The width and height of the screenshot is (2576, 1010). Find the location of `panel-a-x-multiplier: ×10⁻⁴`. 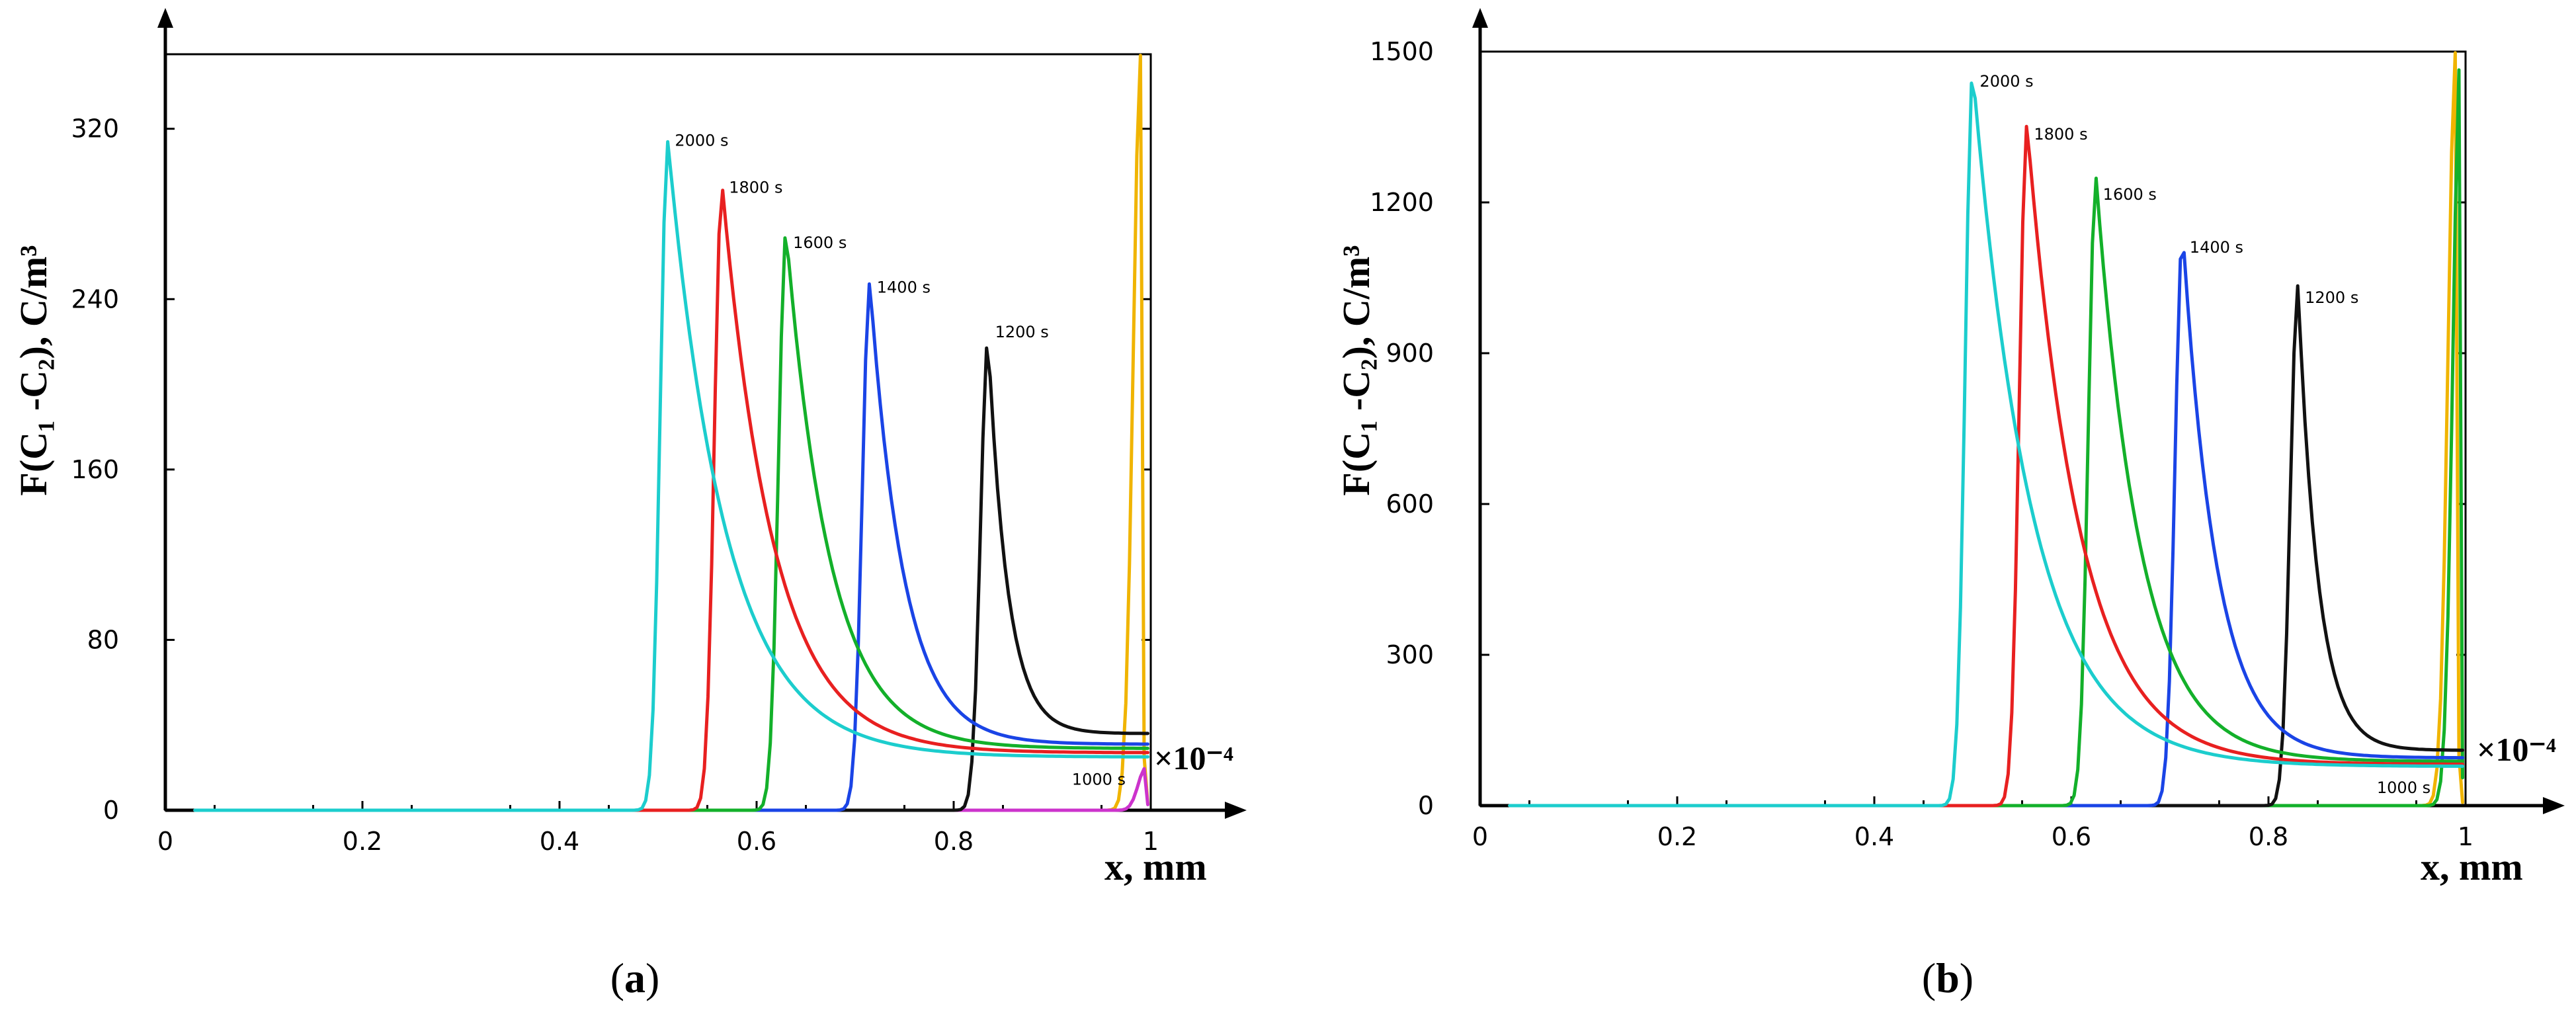

panel-a-x-multiplier: ×10⁻⁴ is located at coordinates (1193, 758).